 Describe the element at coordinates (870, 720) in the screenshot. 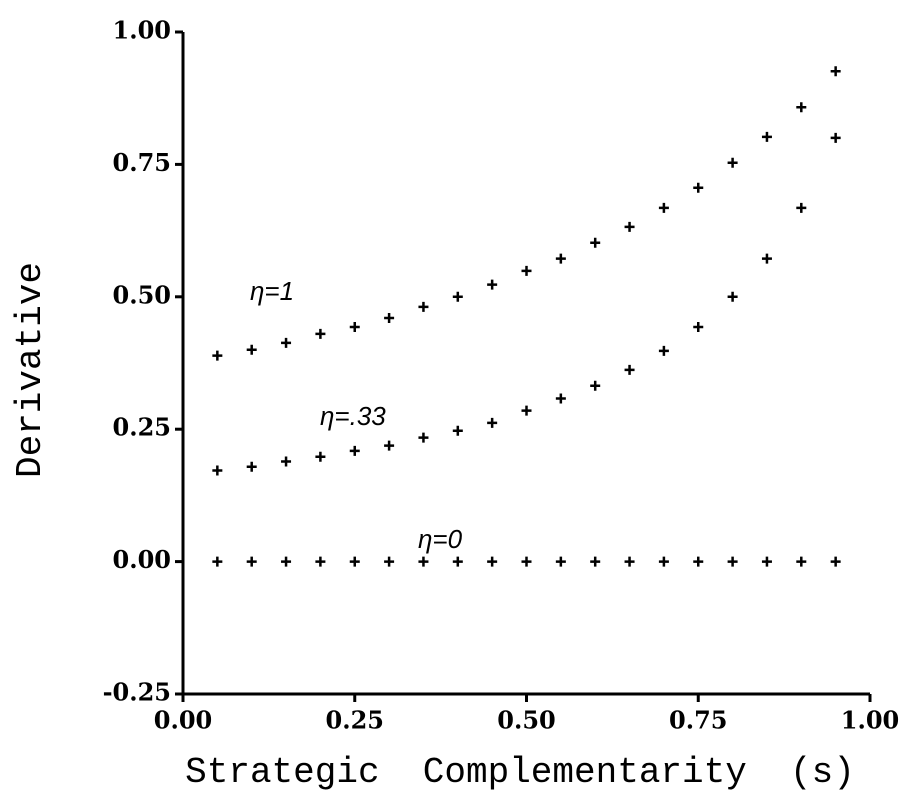

I see `x-tick-label: 1.00` at that location.